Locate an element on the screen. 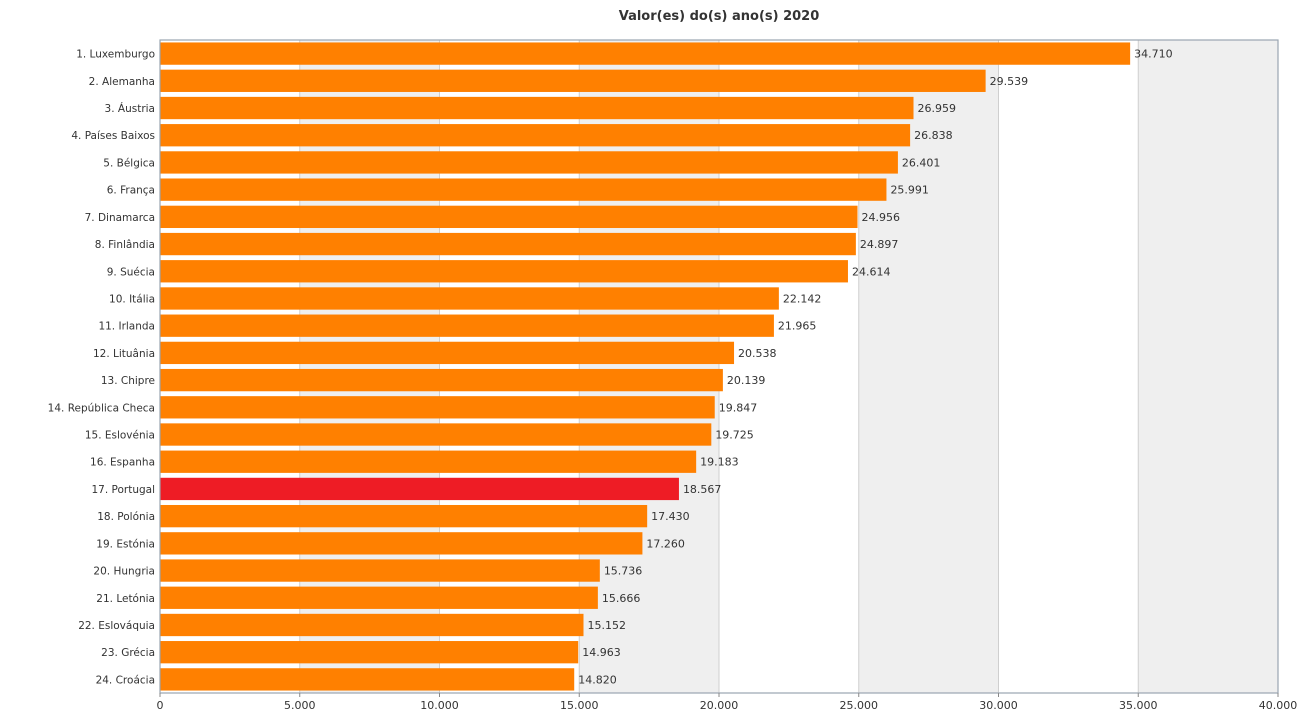  x-tick-label: 15.000 is located at coordinates (579, 705).